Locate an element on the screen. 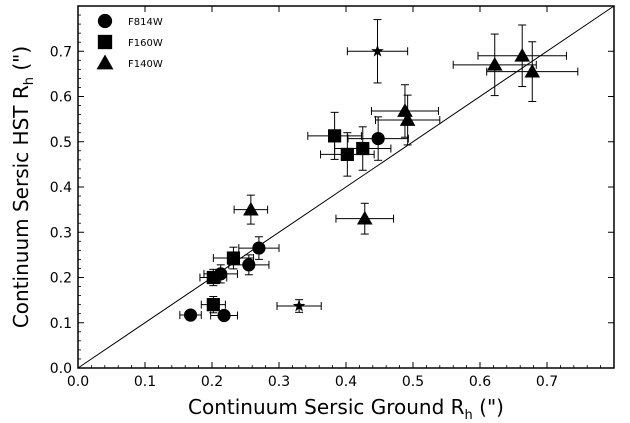 Image resolution: width=630 pixels, height=423 pixels. y-tick-label: 0.7 is located at coordinates (61, 52).